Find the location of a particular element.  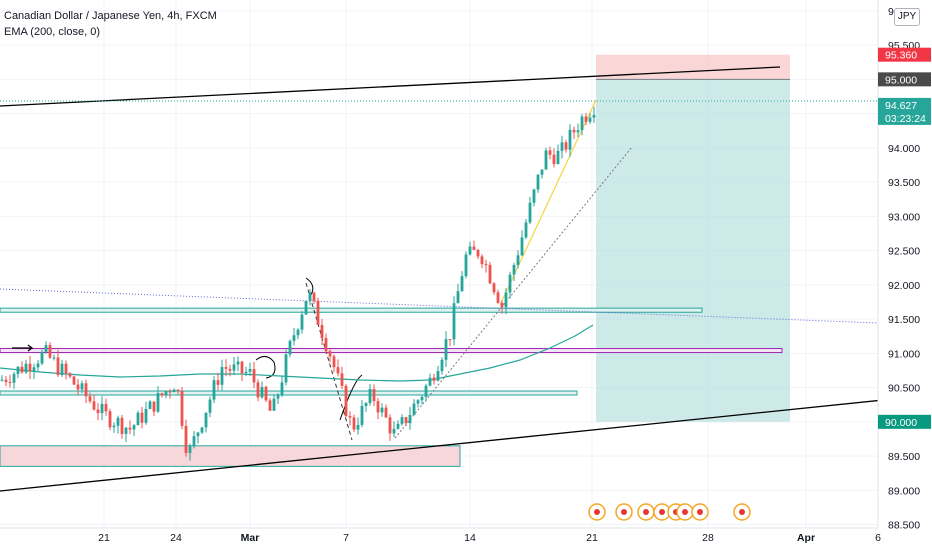

loss-zone is located at coordinates (693, 67).